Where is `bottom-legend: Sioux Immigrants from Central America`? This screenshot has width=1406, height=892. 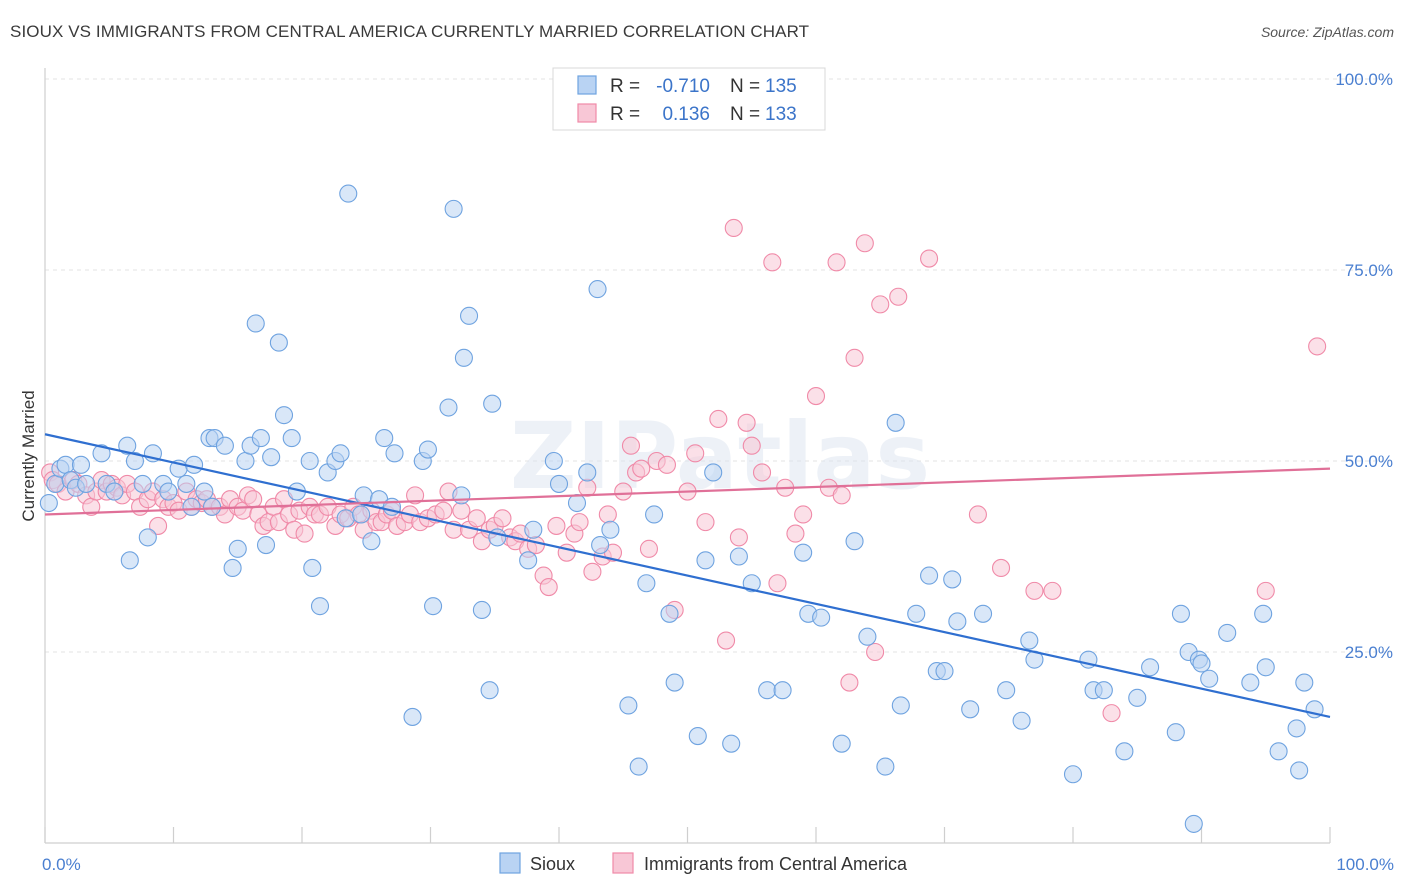 bottom-legend: Sioux Immigrants from Central America is located at coordinates (703, 863).